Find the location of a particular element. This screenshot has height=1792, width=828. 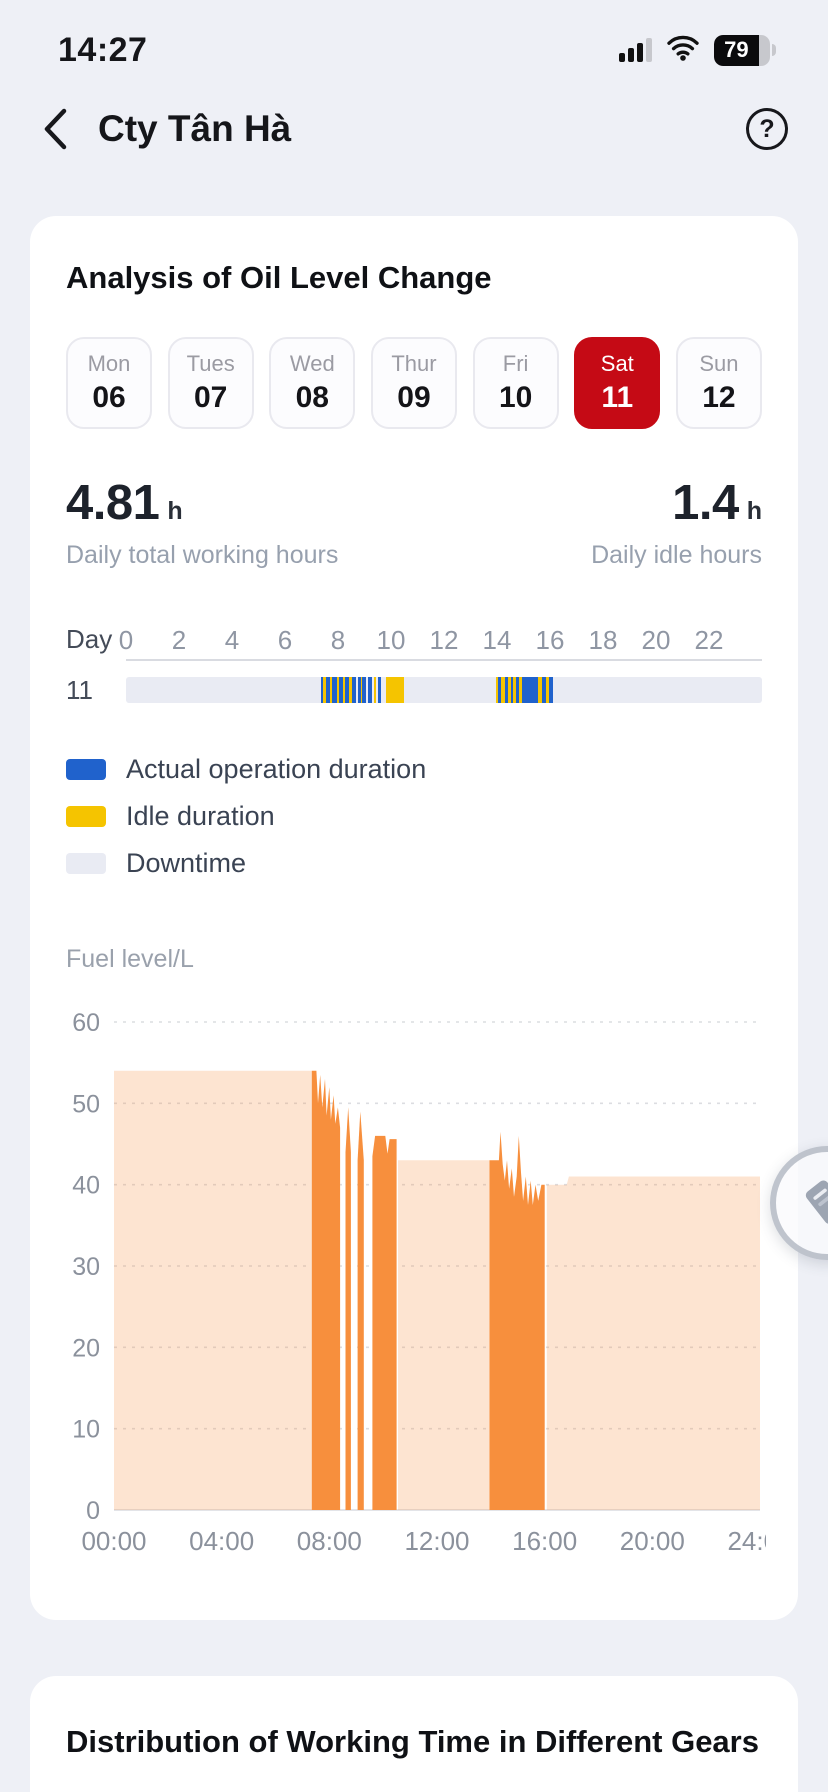

timeline-hour-tick: 14 is located at coordinates (497, 639).